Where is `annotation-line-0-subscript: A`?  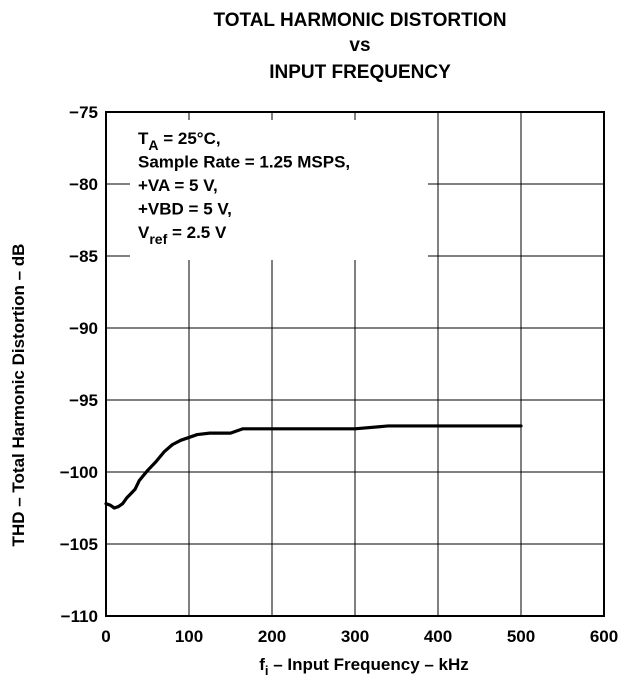 annotation-line-0-subscript: A is located at coordinates (153, 145).